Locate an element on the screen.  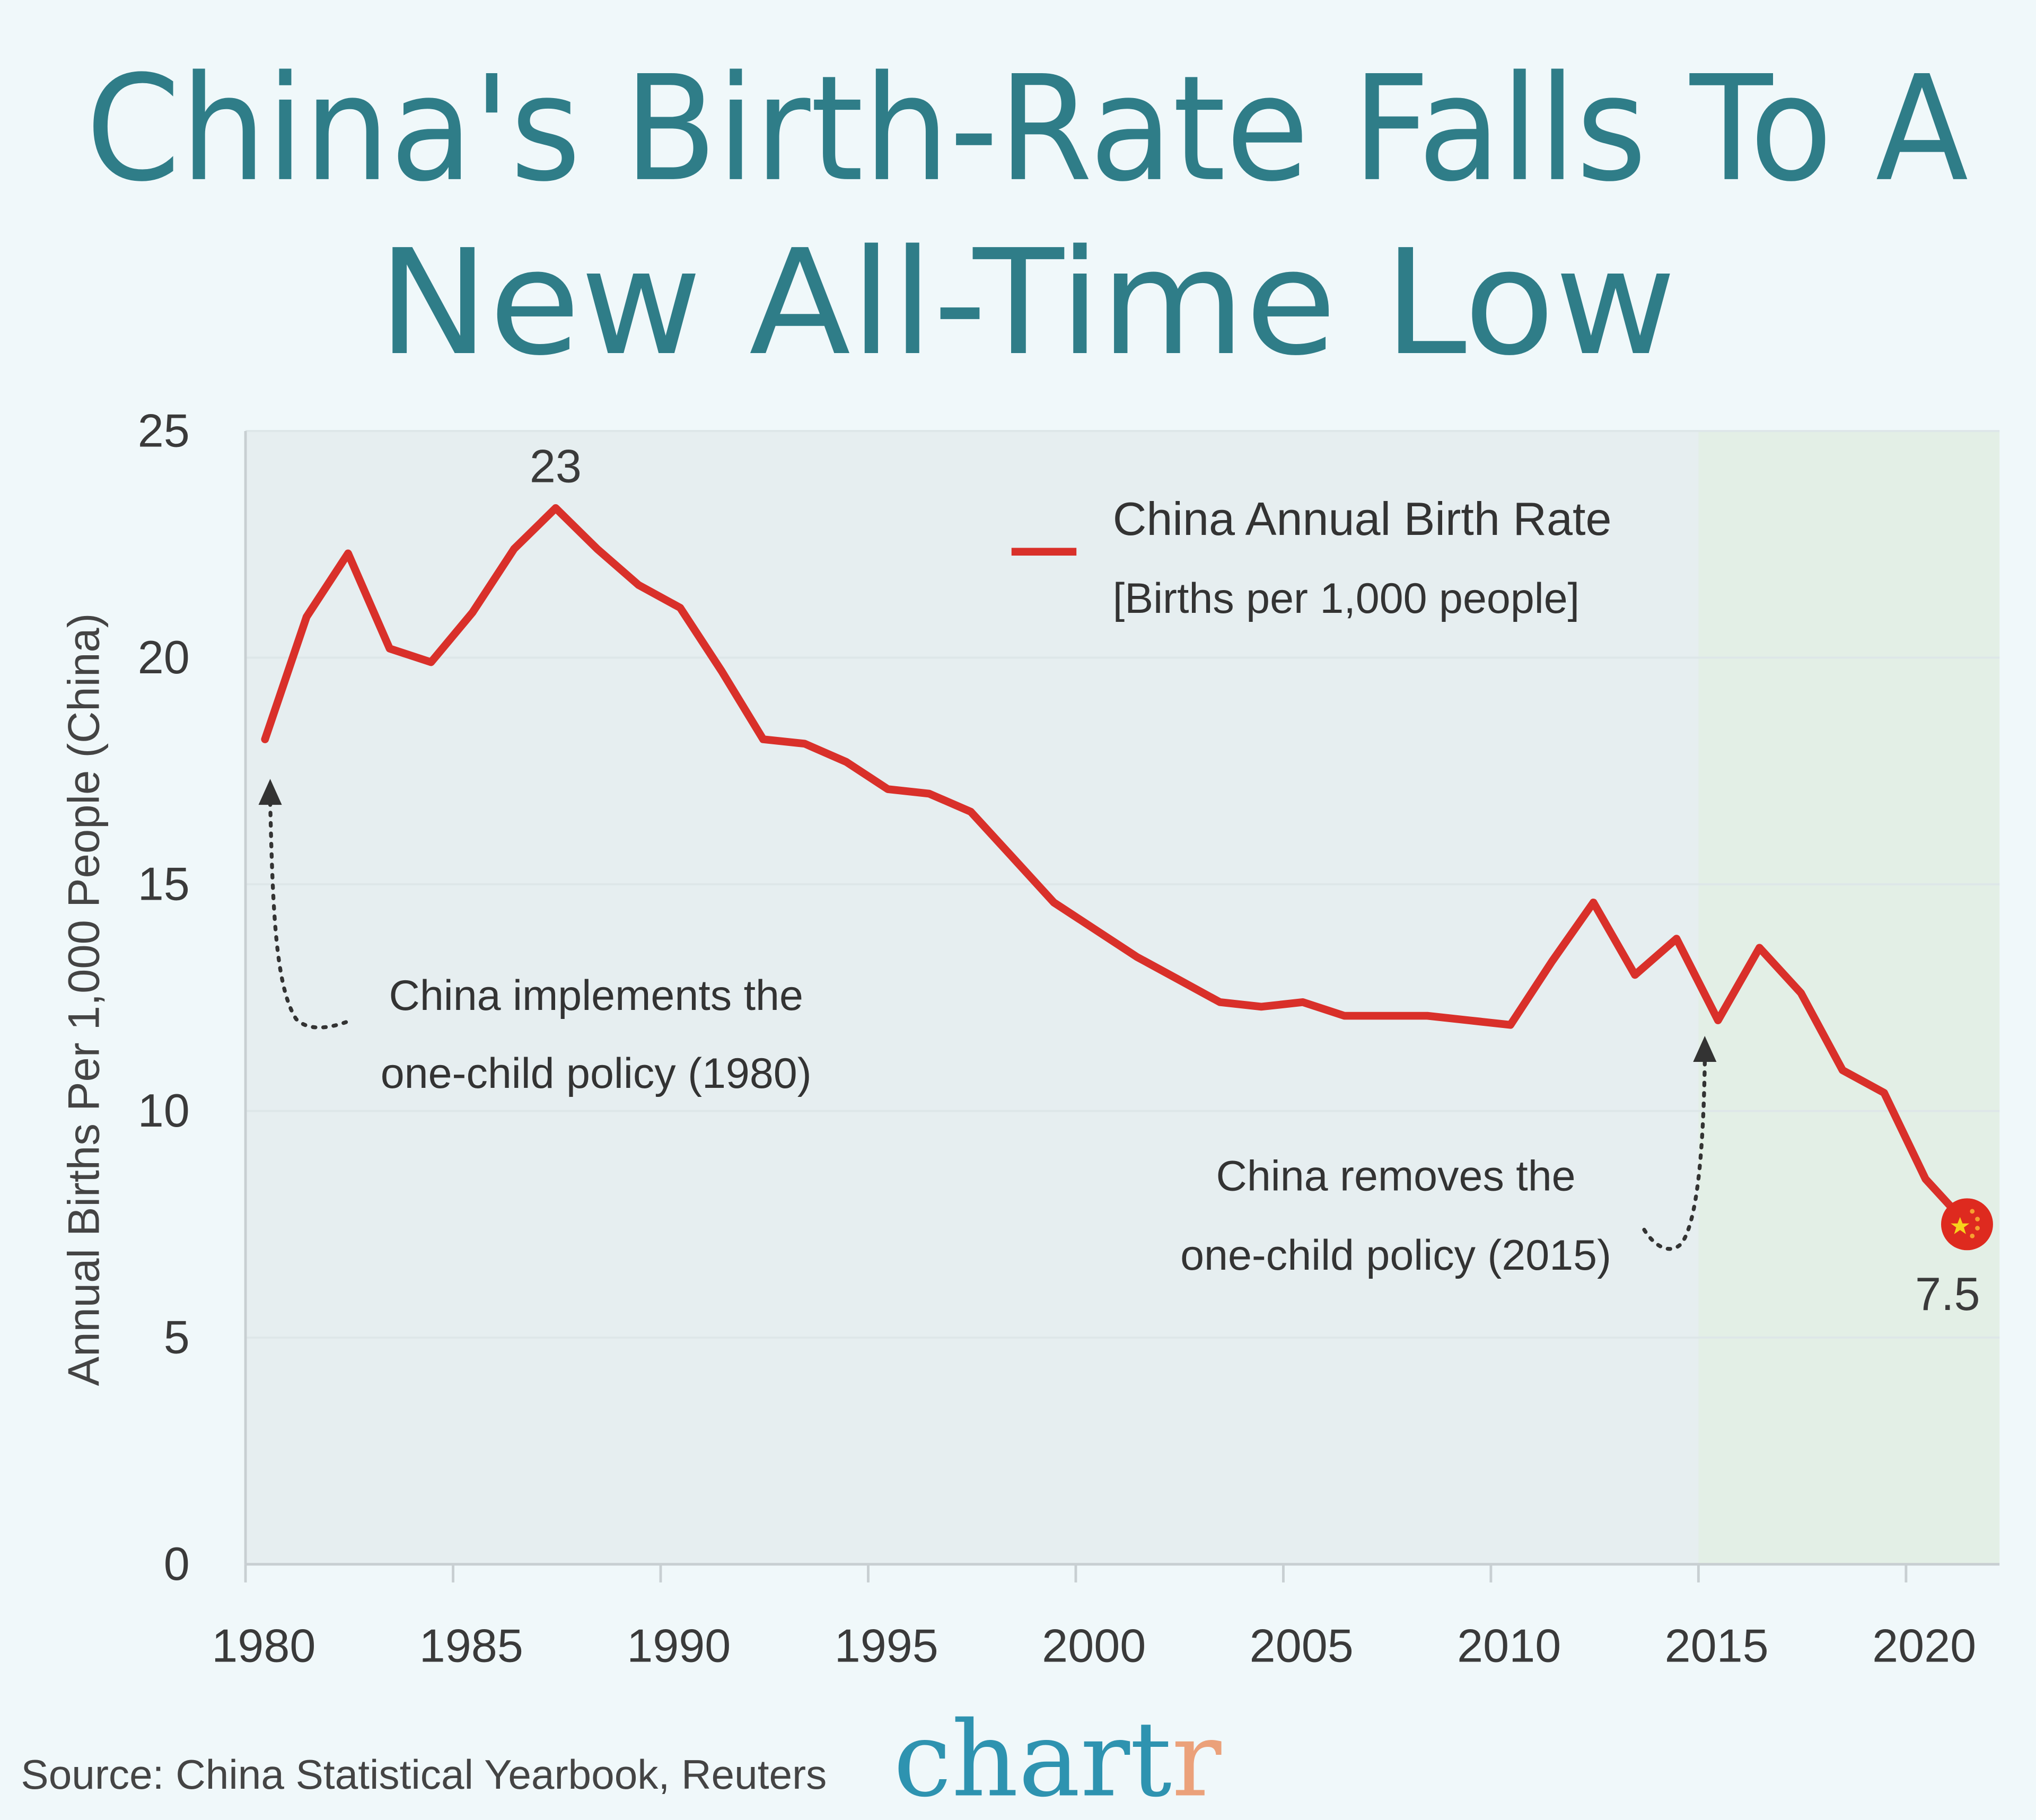
legend-sublabel: [Births per 1,000 people] is located at coordinates (1346, 598).